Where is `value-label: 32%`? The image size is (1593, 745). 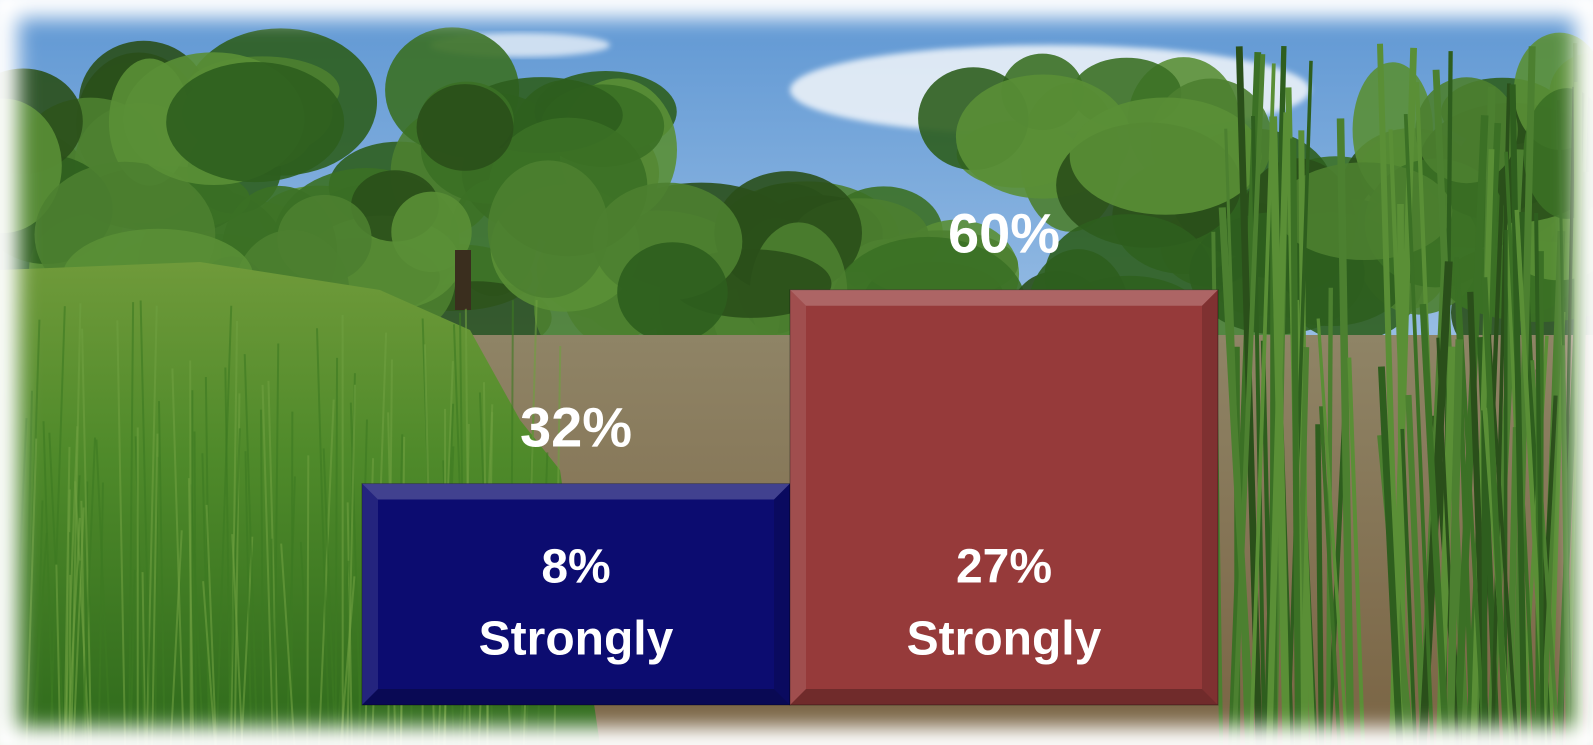 value-label: 32% is located at coordinates (576, 426).